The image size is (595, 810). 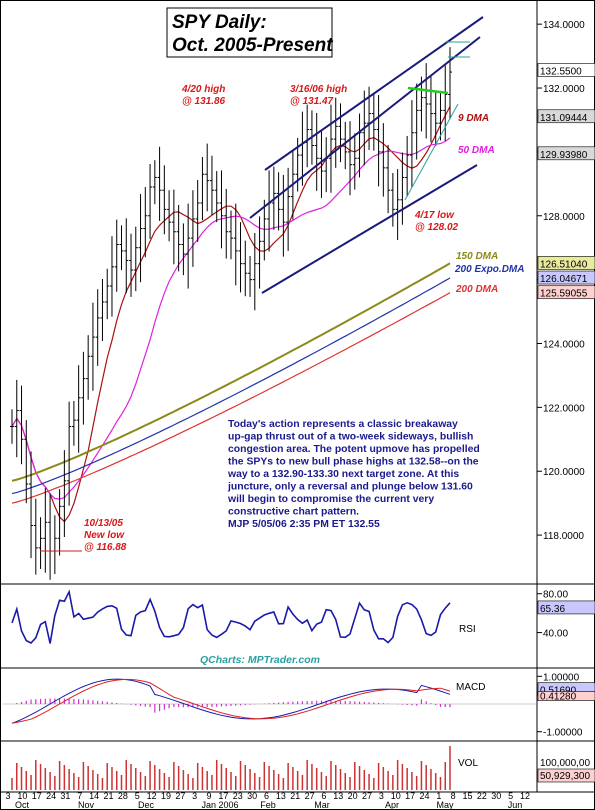 I want to click on vol-last-label: 50,929,300, so click(x=565, y=776).